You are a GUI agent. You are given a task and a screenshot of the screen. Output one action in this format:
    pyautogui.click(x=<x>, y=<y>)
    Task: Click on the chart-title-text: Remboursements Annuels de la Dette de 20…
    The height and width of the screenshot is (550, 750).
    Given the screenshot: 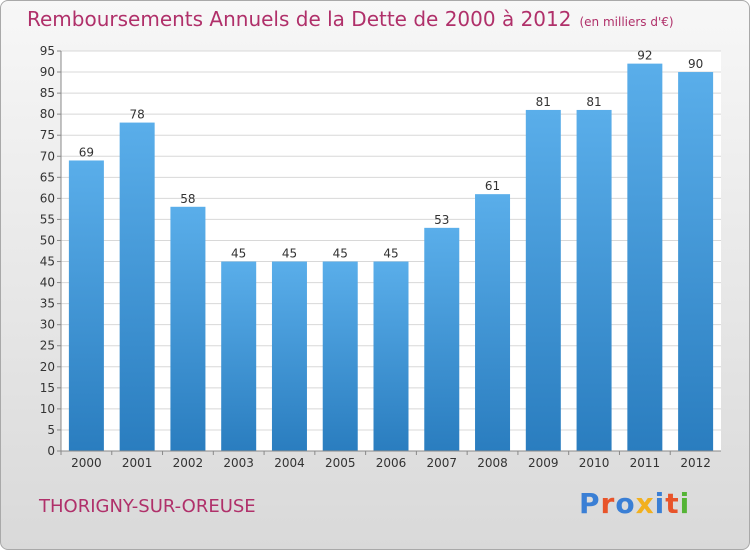 What is the action you would take?
    pyautogui.click(x=299, y=19)
    